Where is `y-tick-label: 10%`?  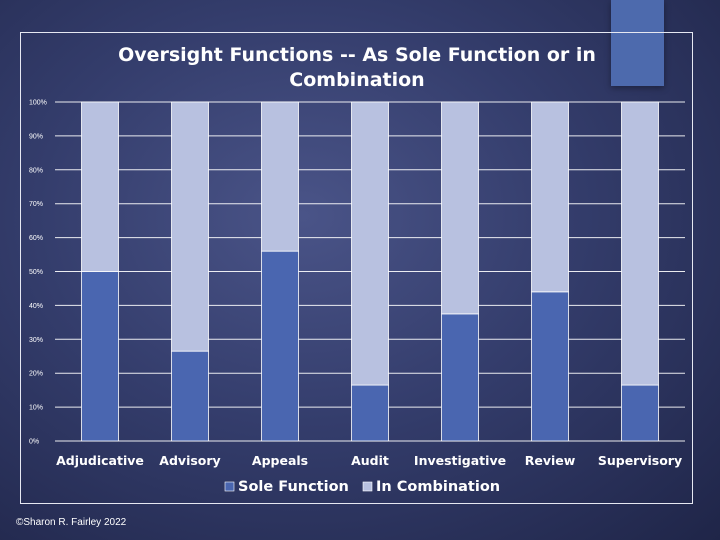 y-tick-label: 10% is located at coordinates (36, 408).